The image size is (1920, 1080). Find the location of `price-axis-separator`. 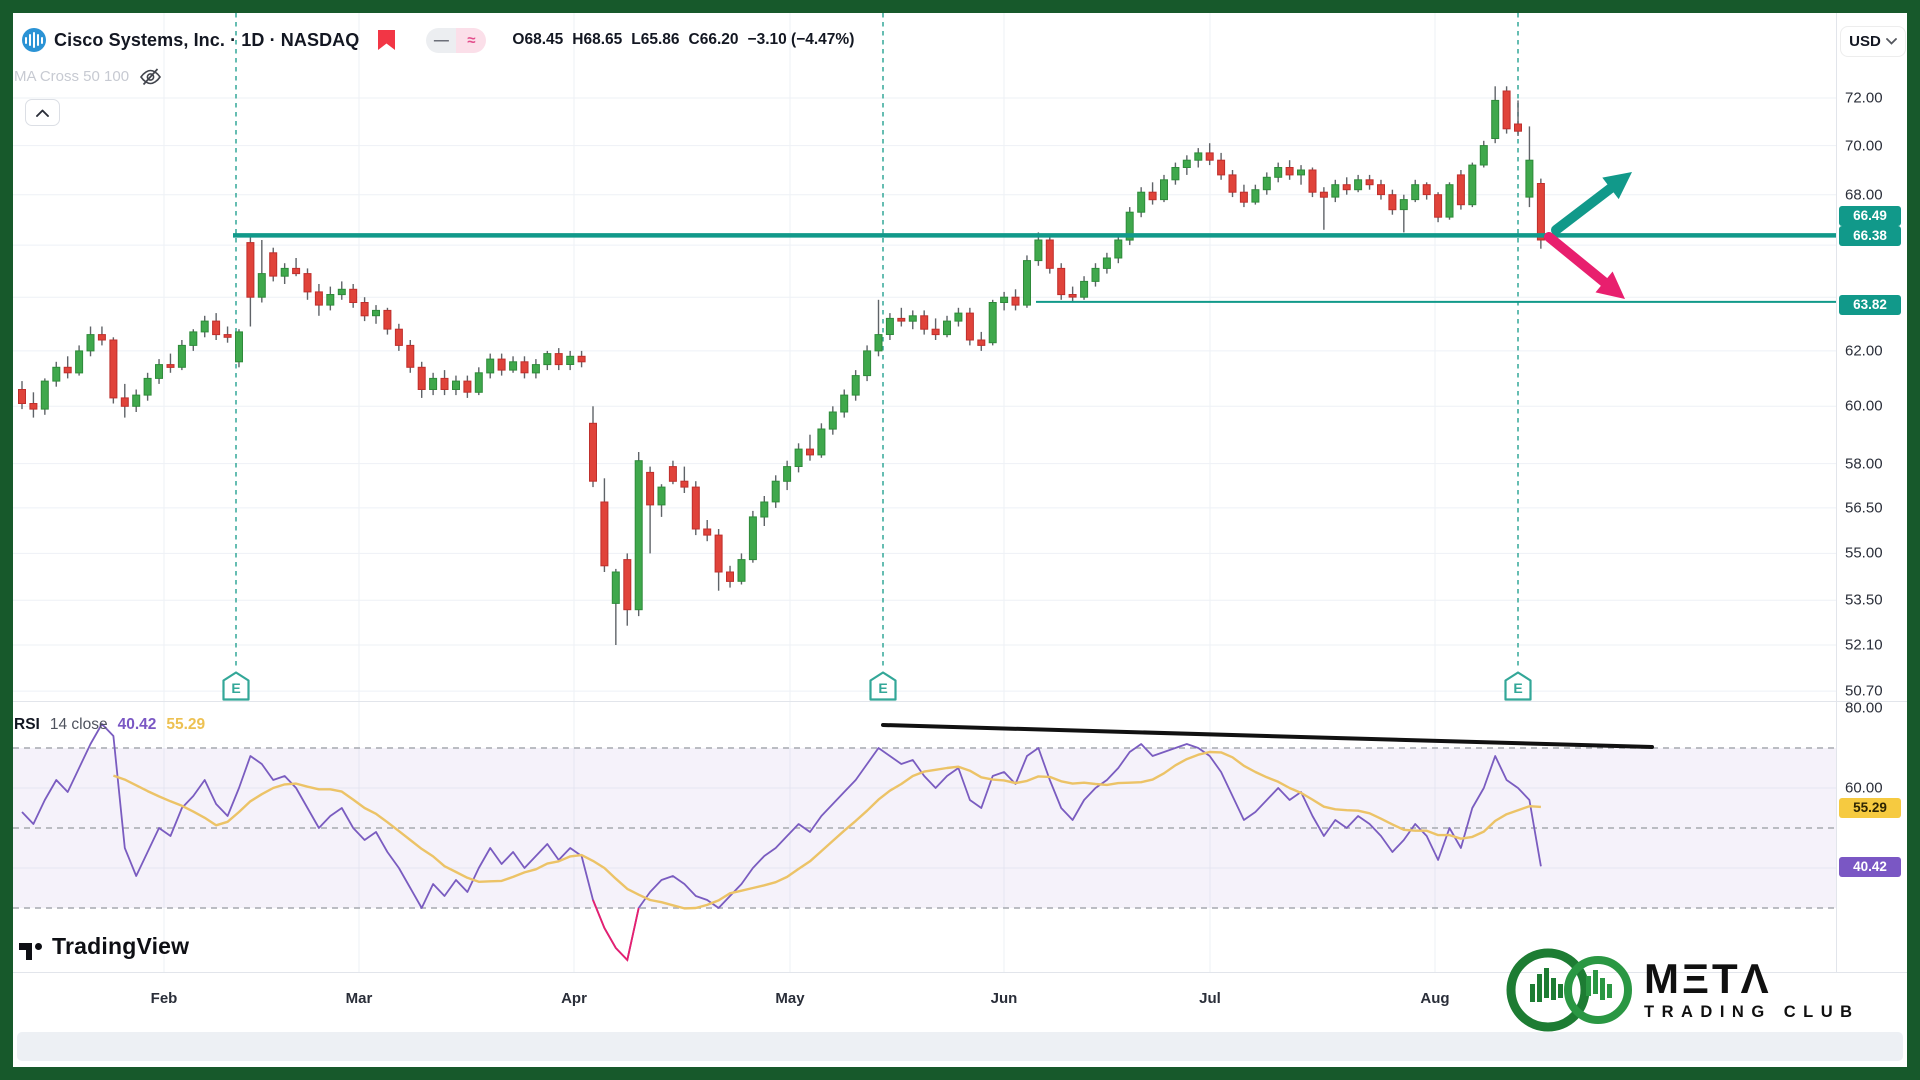

price-axis-separator is located at coordinates (1836, 492).